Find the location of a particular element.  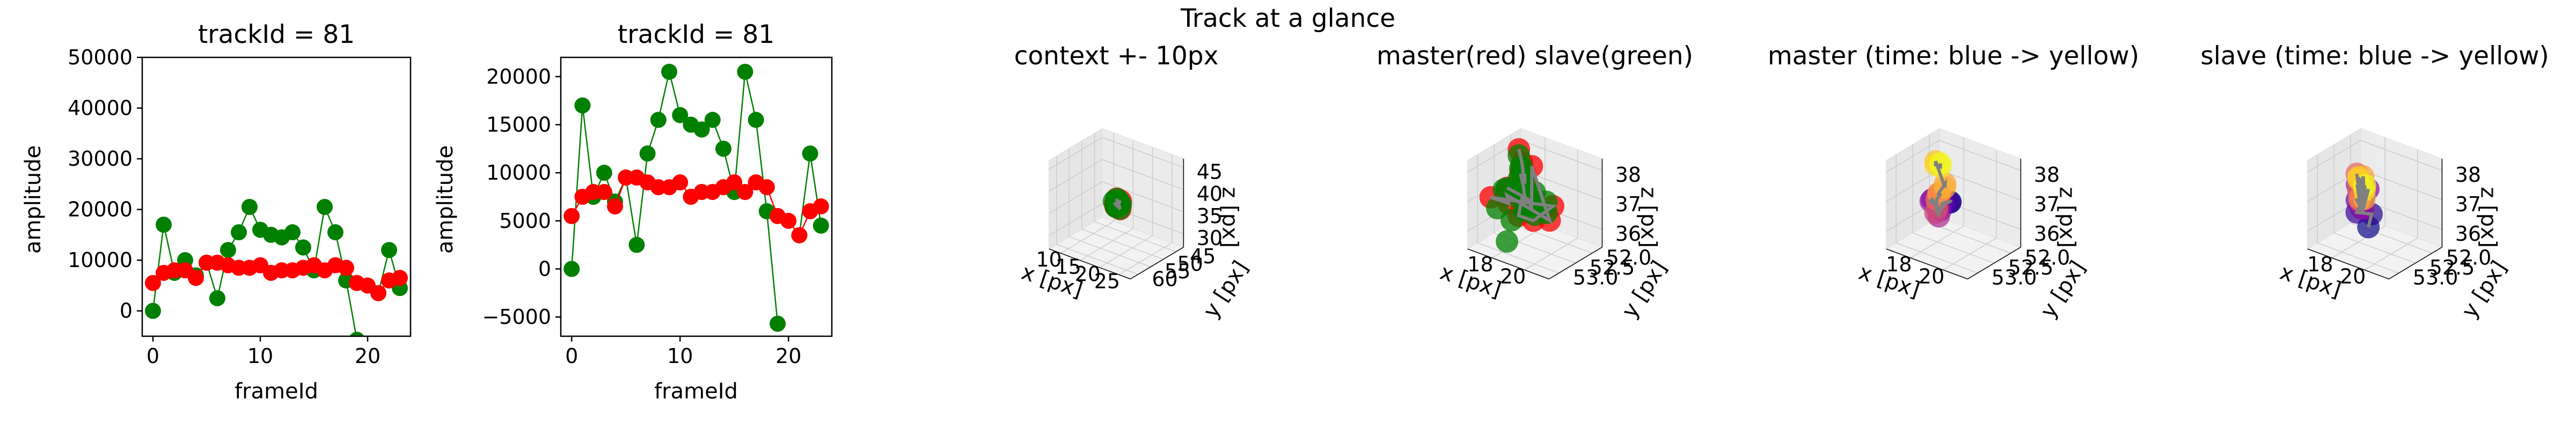

y-tick-label: 15000 is located at coordinates (518, 125).